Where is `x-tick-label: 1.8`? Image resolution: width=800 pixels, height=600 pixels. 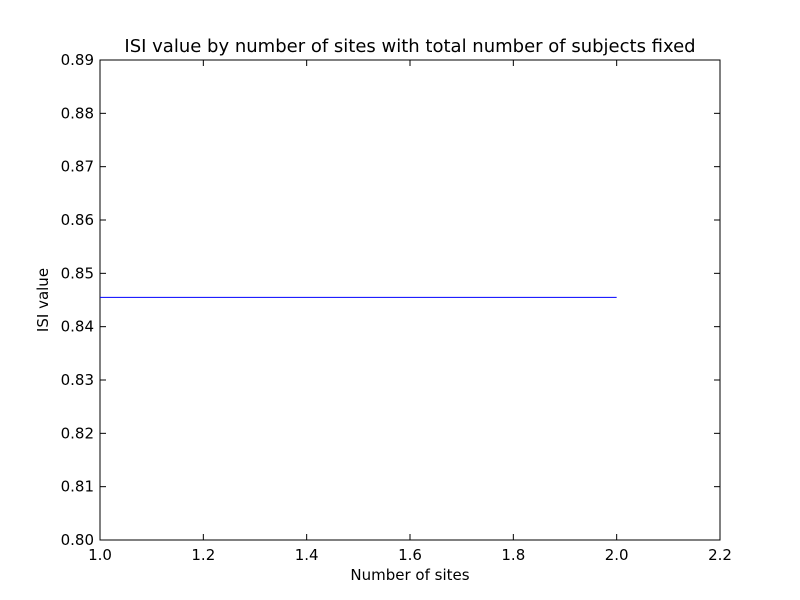 x-tick-label: 1.8 is located at coordinates (513, 555).